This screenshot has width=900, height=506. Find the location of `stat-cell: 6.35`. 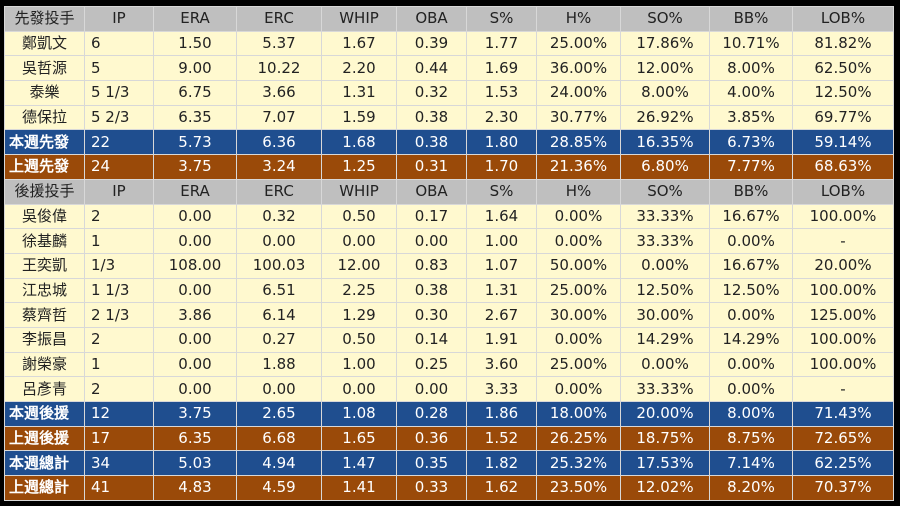

stat-cell: 6.35 is located at coordinates (195, 438).